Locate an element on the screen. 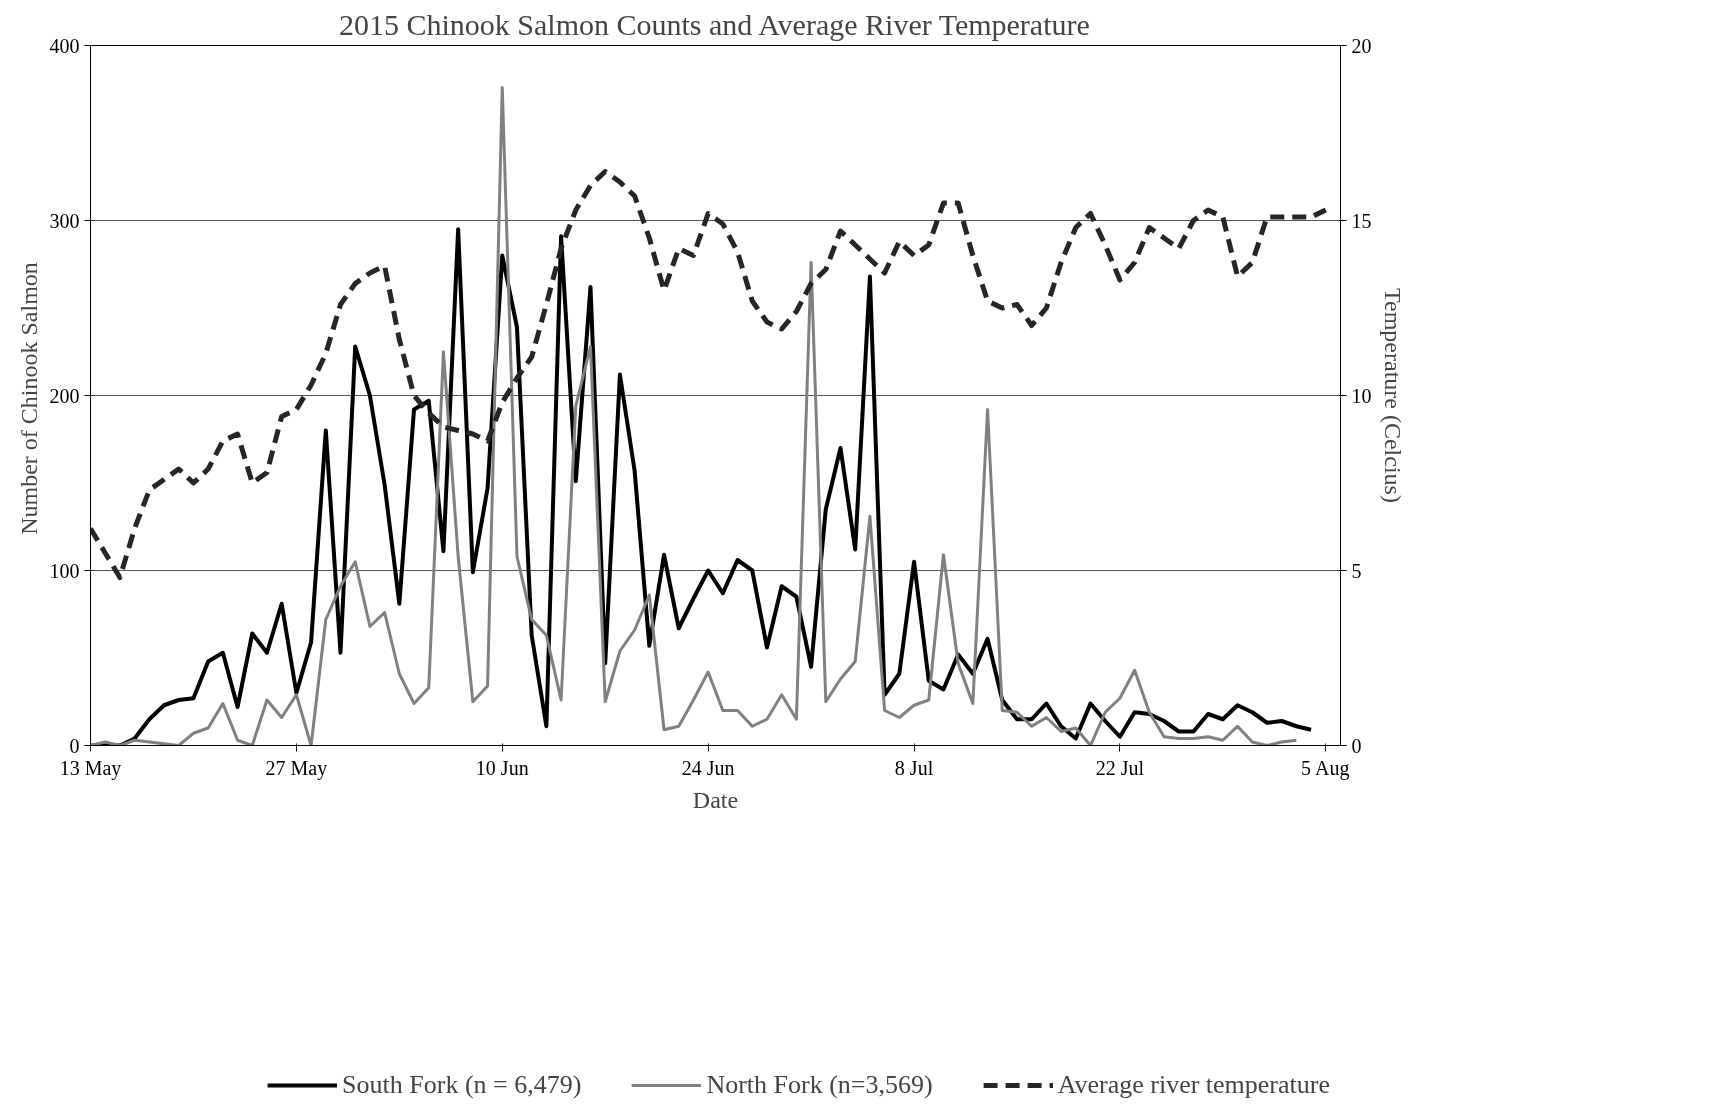 The image size is (1709, 1108). y2-tick-label: 15 is located at coordinates (1361, 220).